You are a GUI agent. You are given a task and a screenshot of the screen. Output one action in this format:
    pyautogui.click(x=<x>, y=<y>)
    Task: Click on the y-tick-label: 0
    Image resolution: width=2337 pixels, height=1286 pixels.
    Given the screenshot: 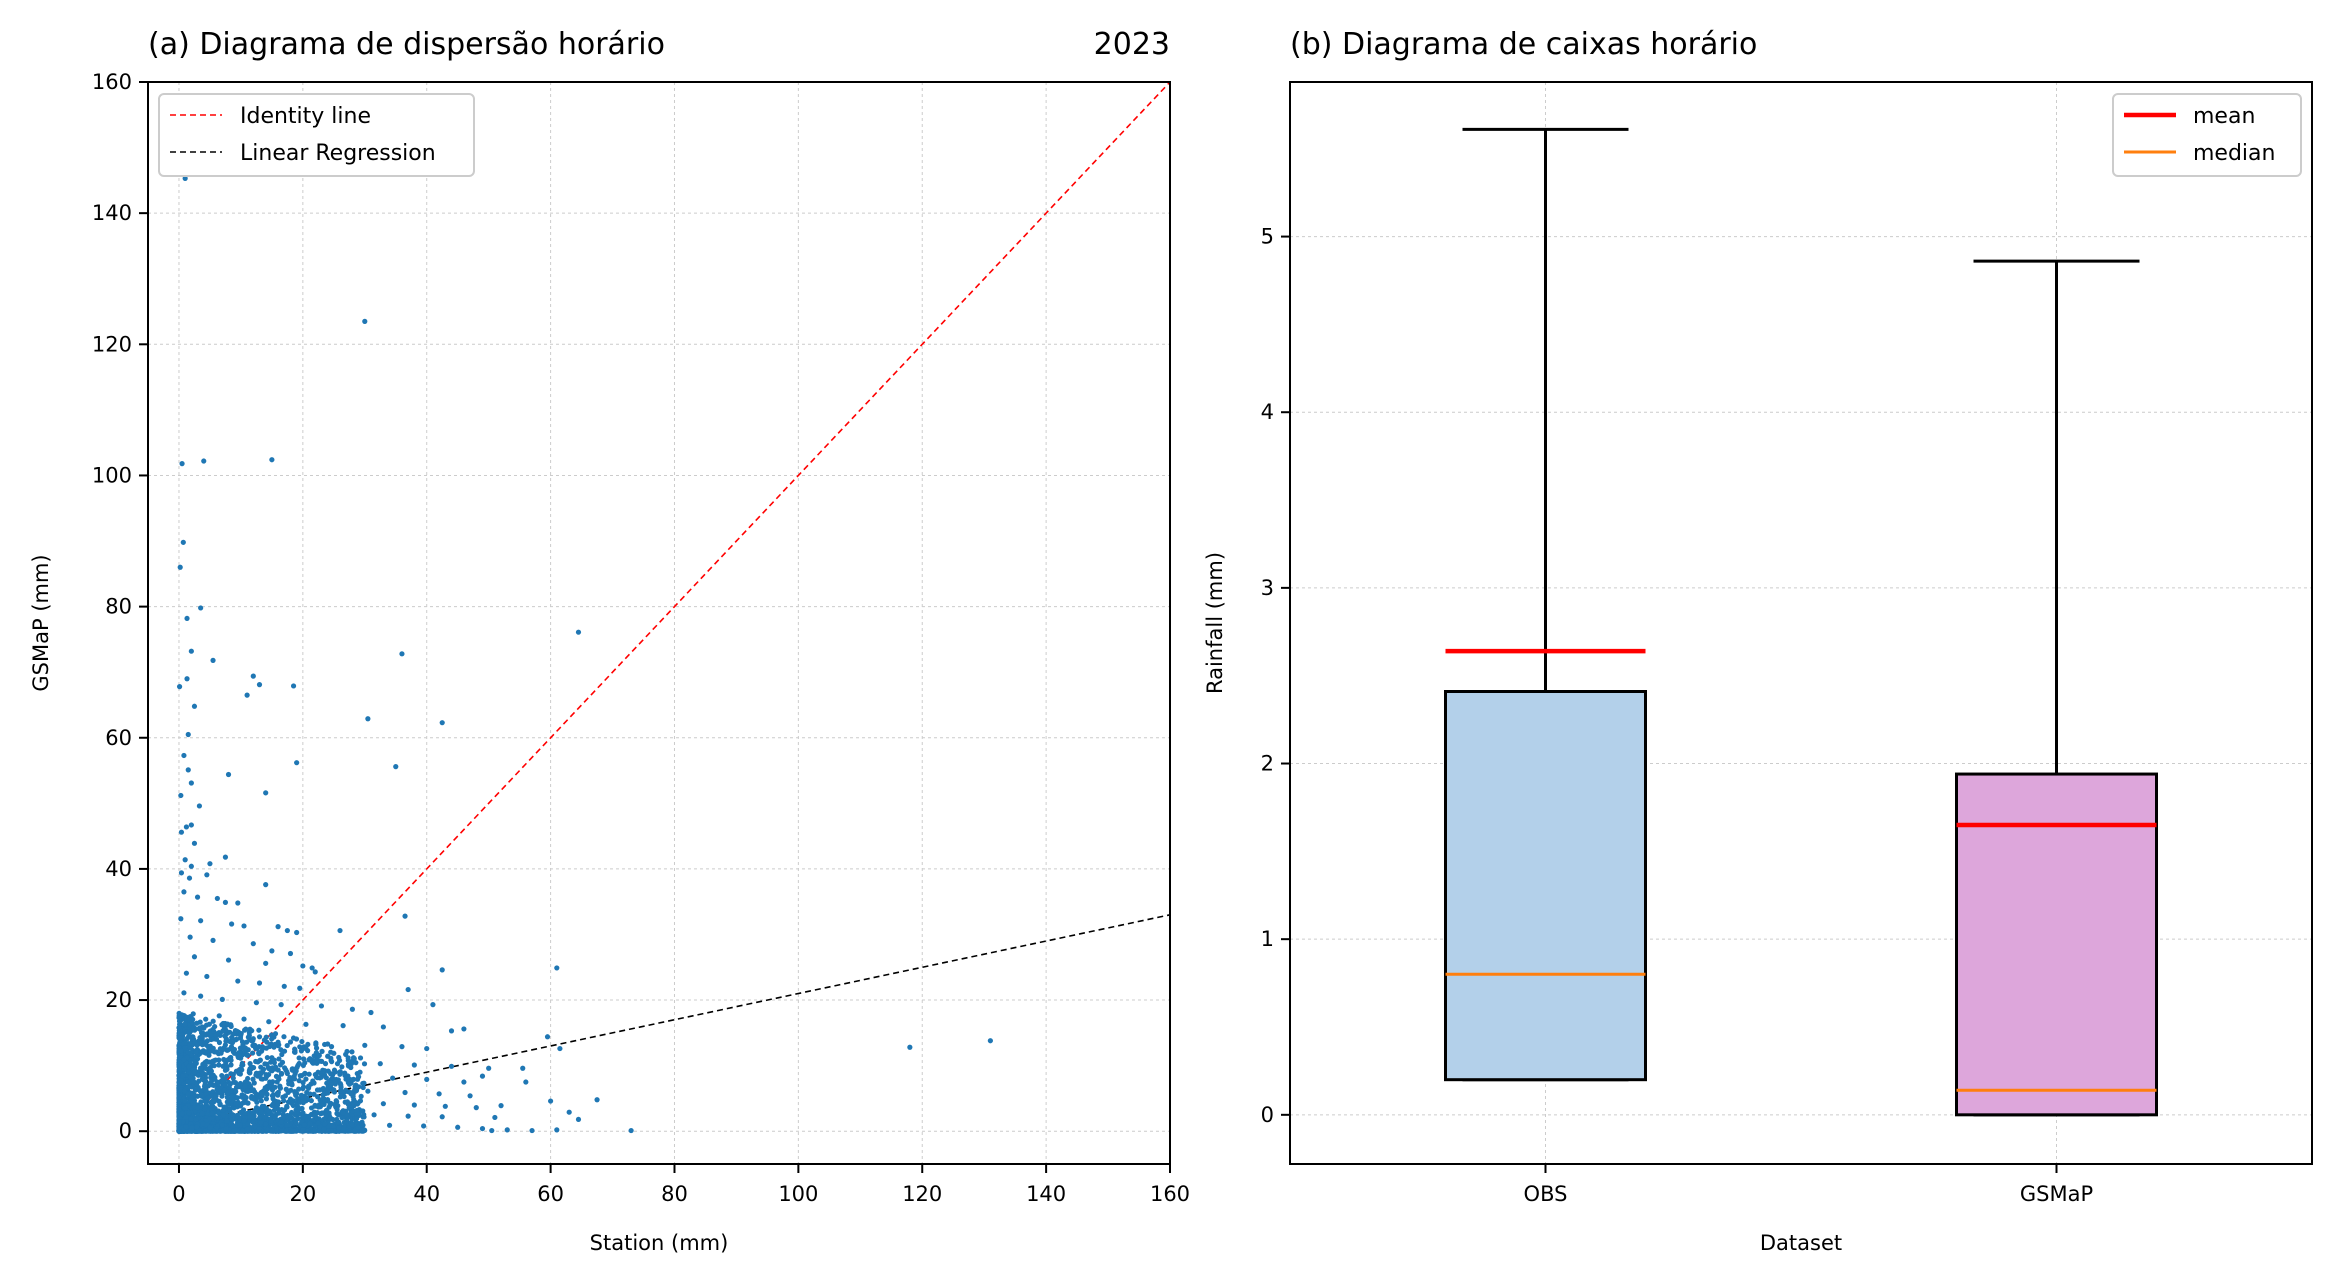 What is the action you would take?
    pyautogui.click(x=125, y=1131)
    